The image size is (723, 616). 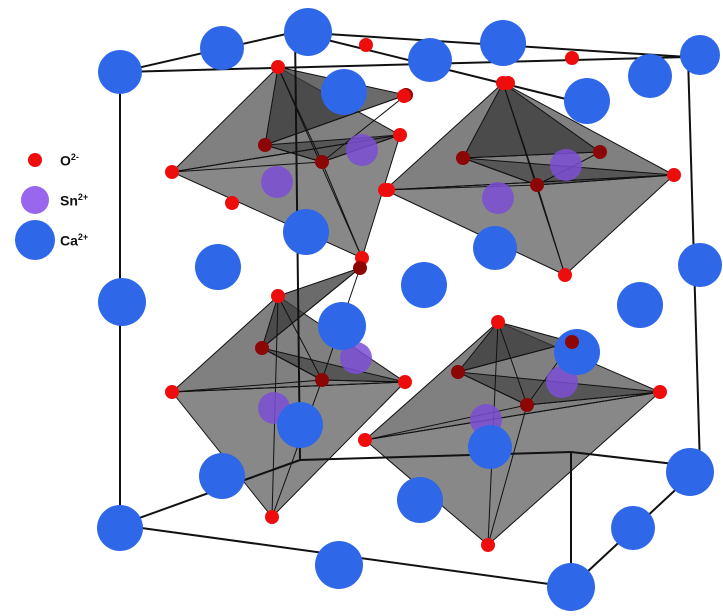 I want to click on oxygen-swatch, so click(x=35, y=160).